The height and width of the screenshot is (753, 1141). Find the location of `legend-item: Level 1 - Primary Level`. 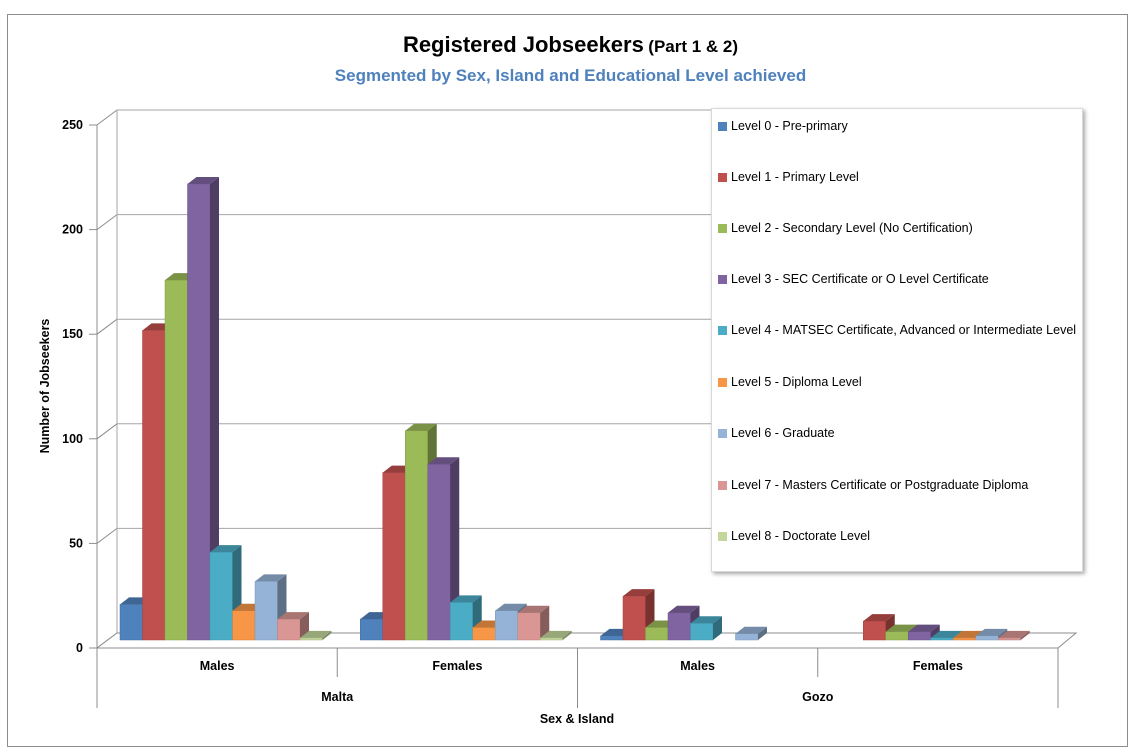

legend-item: Level 1 - Primary Level is located at coordinates (899, 177).